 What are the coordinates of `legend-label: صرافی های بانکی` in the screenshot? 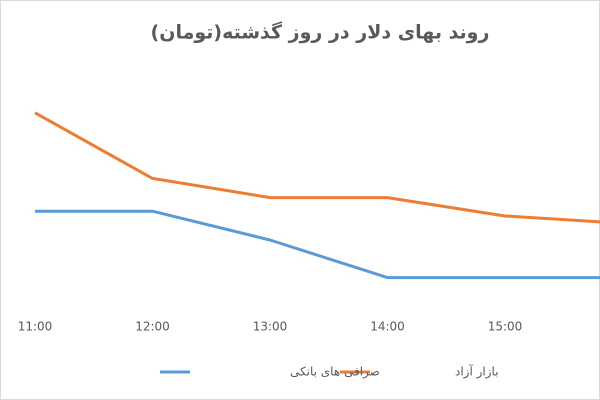 It's located at (335, 372).